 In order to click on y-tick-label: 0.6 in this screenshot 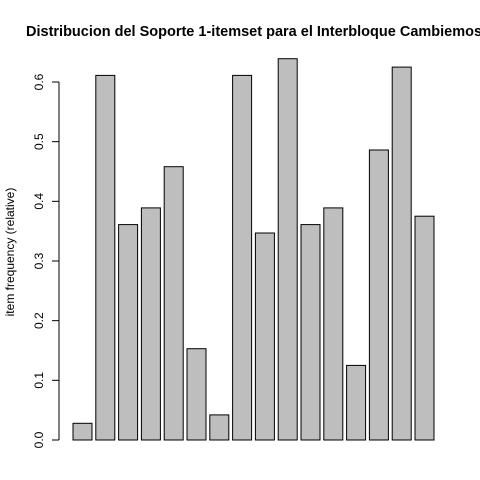, I will do `click(39, 81)`.